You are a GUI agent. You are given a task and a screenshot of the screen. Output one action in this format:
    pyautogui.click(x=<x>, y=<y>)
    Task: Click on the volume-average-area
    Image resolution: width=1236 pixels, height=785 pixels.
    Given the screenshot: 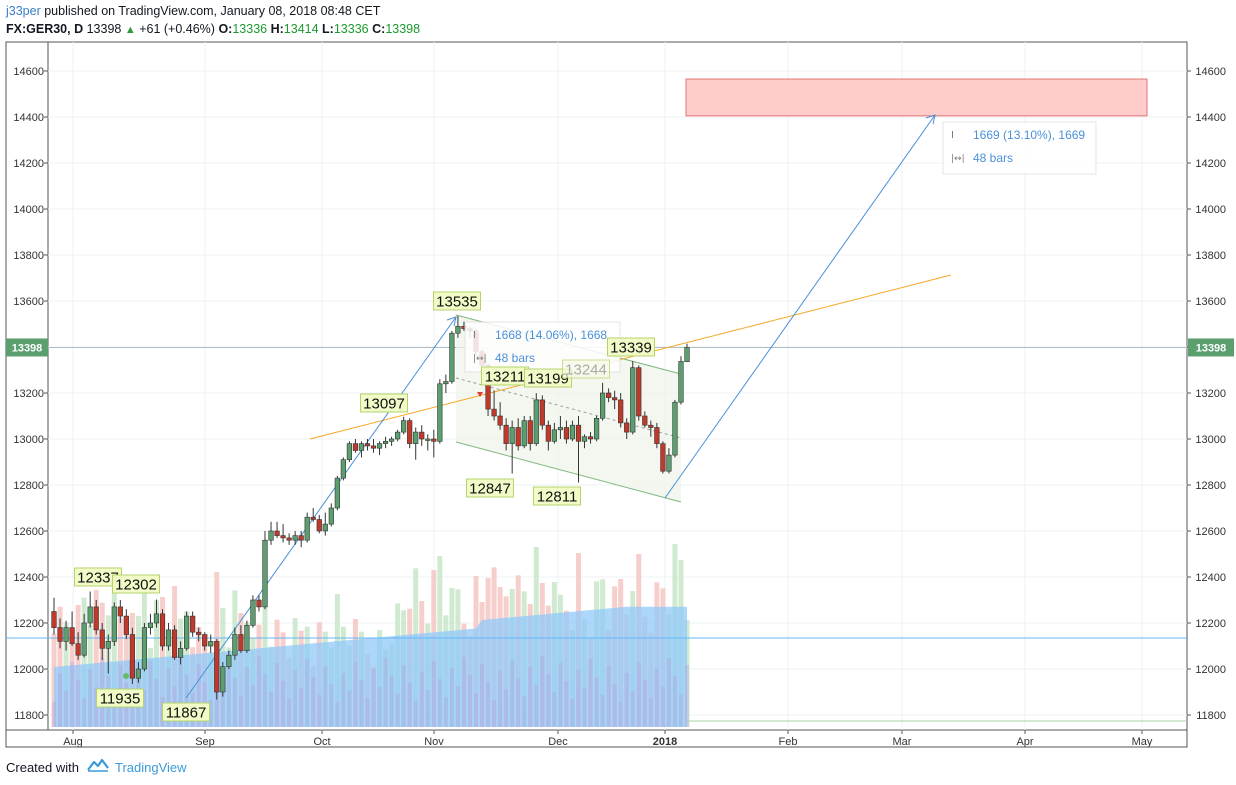 What is the action you would take?
    pyautogui.click(x=370, y=666)
    